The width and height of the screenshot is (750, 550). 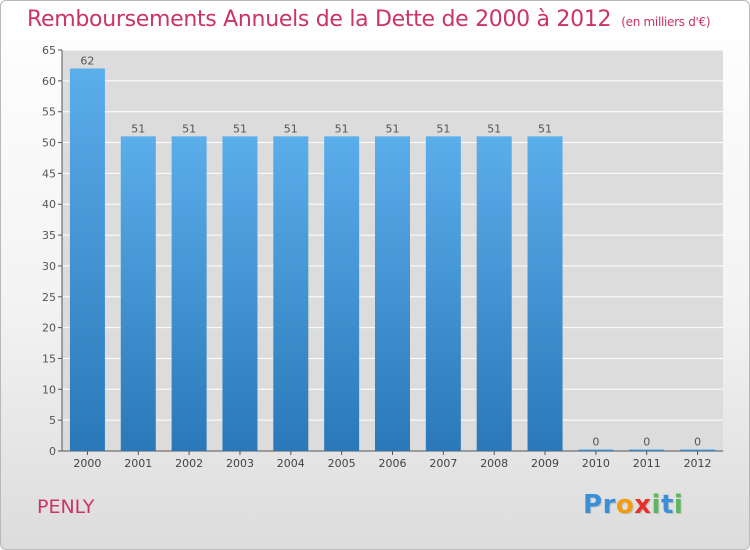 I want to click on y-tick-label: 50, so click(x=49, y=143).